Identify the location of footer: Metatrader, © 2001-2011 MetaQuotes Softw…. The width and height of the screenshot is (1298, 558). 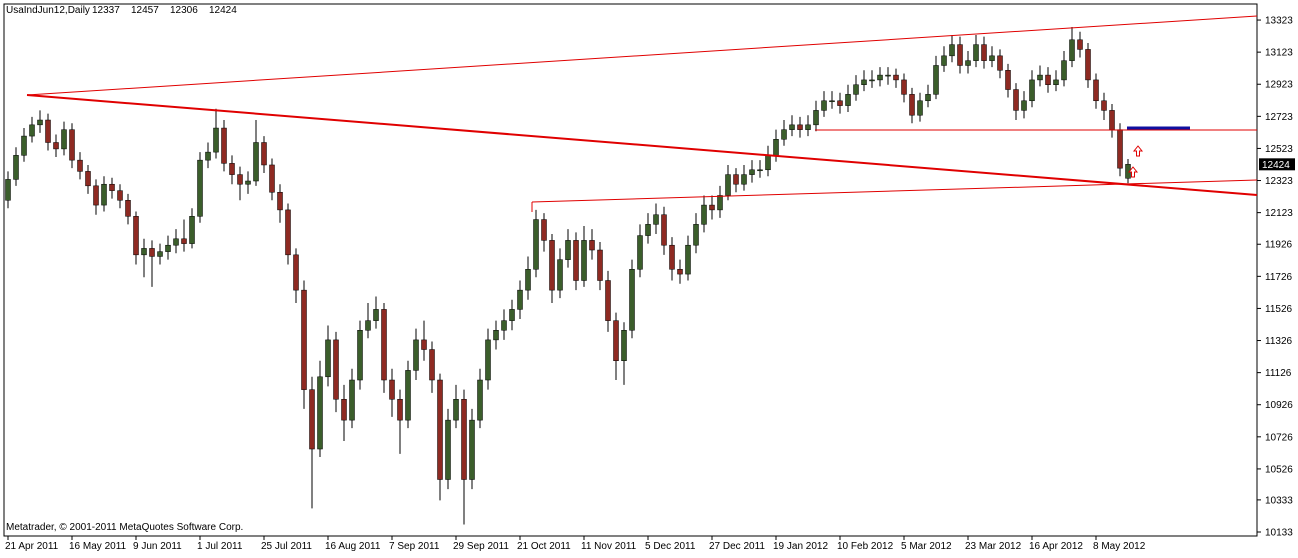
(124, 527).